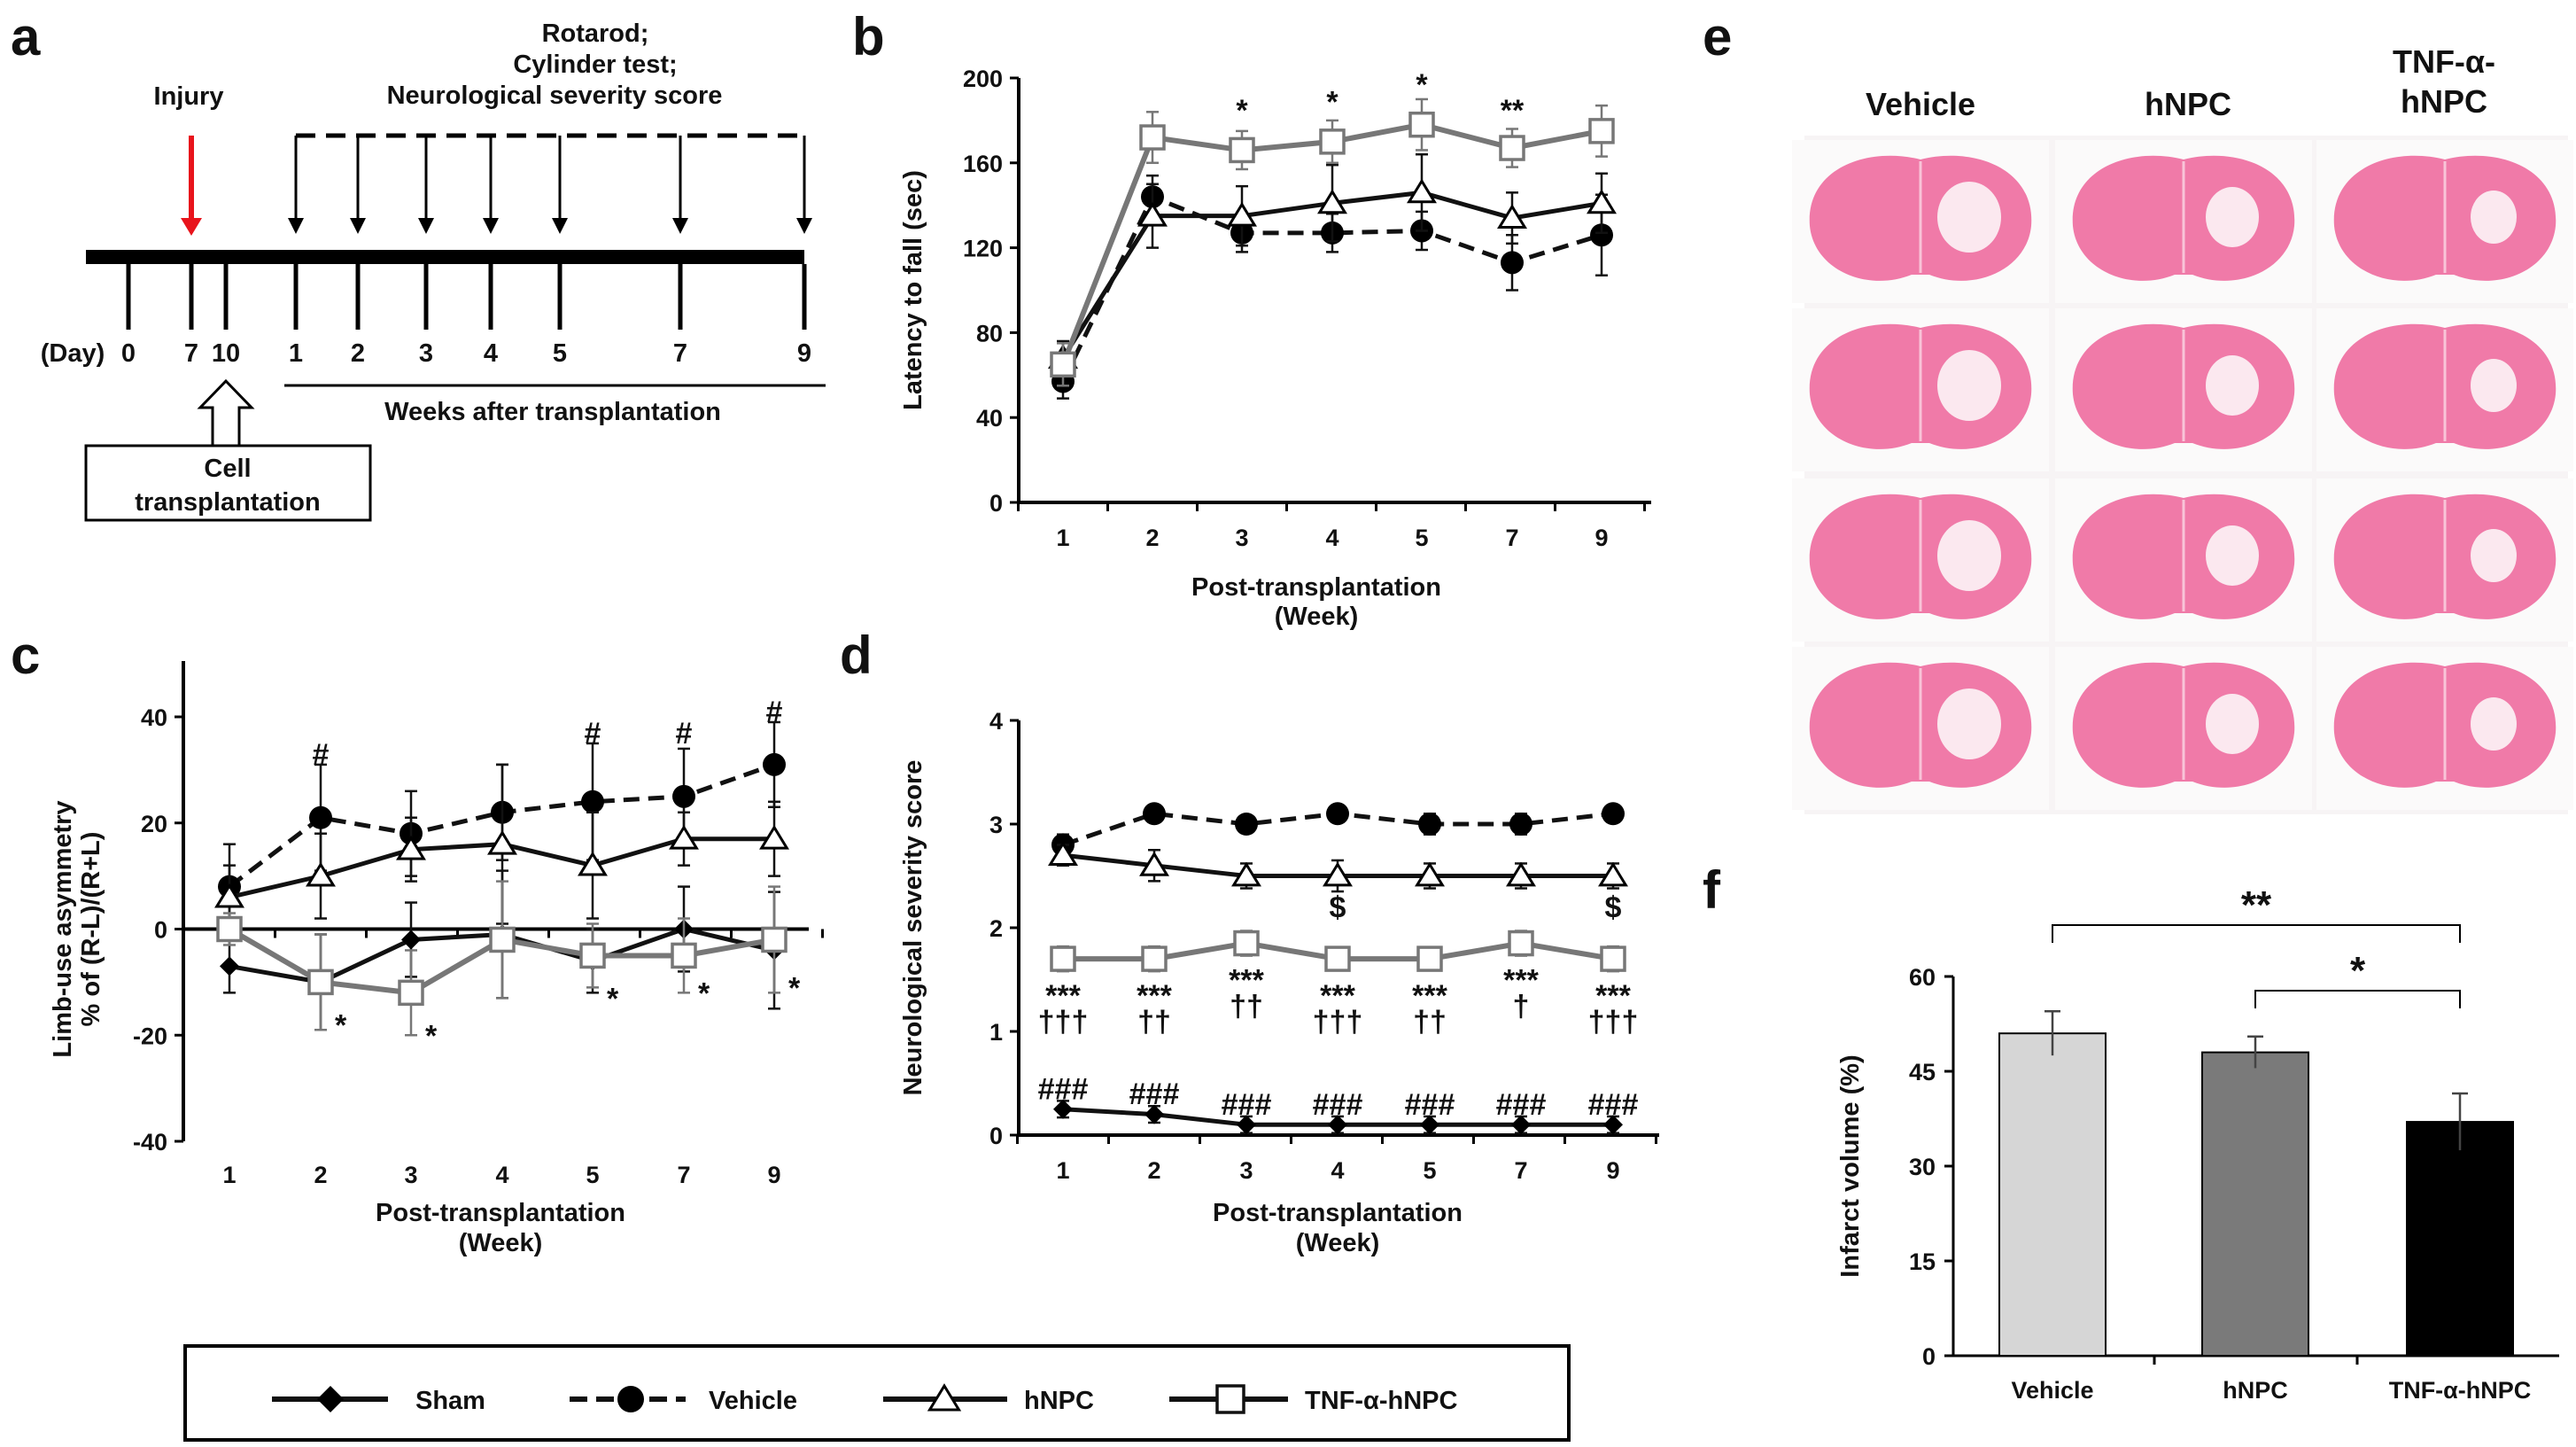  Describe the element at coordinates (1511, 538) in the screenshot. I see `x-tick-label: 7` at that location.